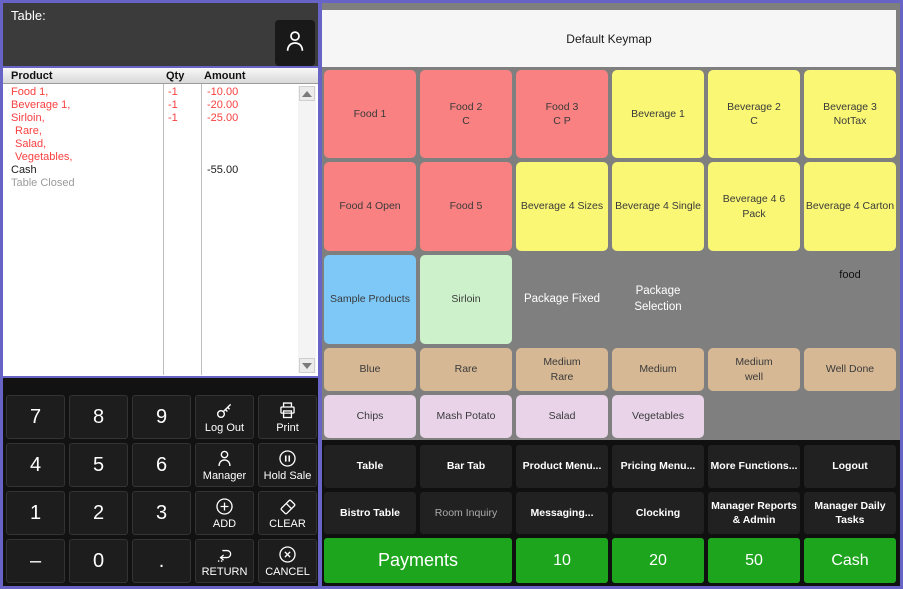 This screenshot has width=903, height=589. I want to click on column-header-product: Product, so click(32, 76).